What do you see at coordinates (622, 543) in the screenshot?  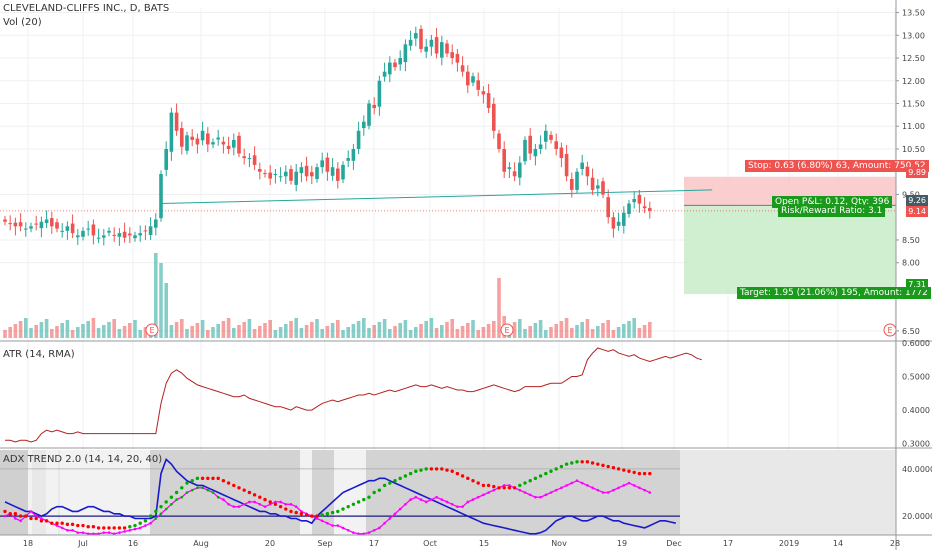 I see `time-axis-label: 19` at bounding box center [622, 543].